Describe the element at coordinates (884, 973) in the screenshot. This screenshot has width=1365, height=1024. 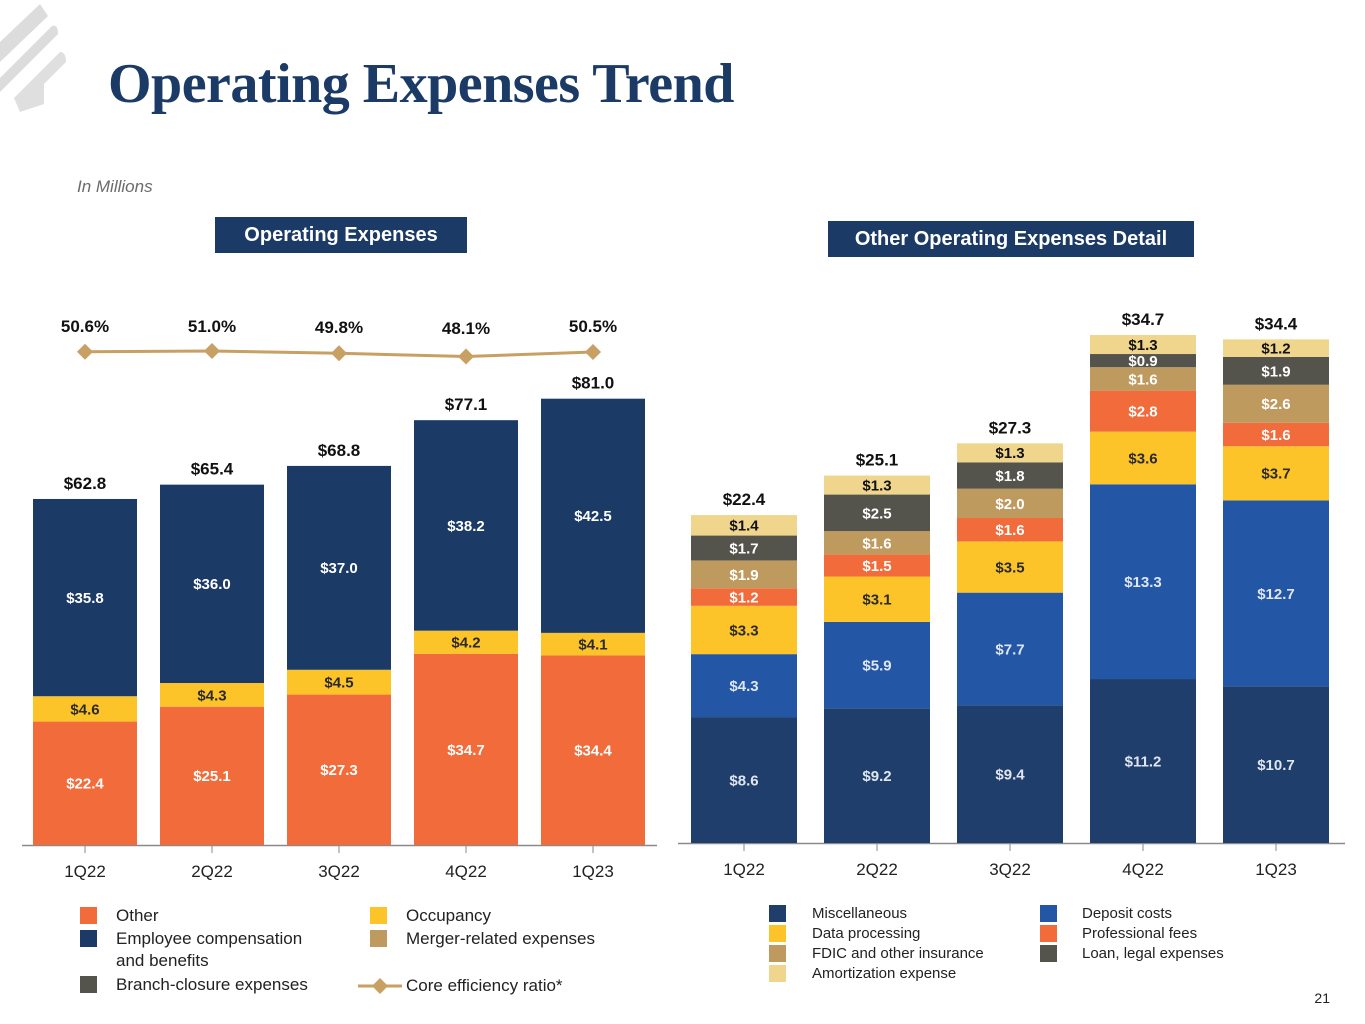
I see `legend-label: Amortization expense` at that location.